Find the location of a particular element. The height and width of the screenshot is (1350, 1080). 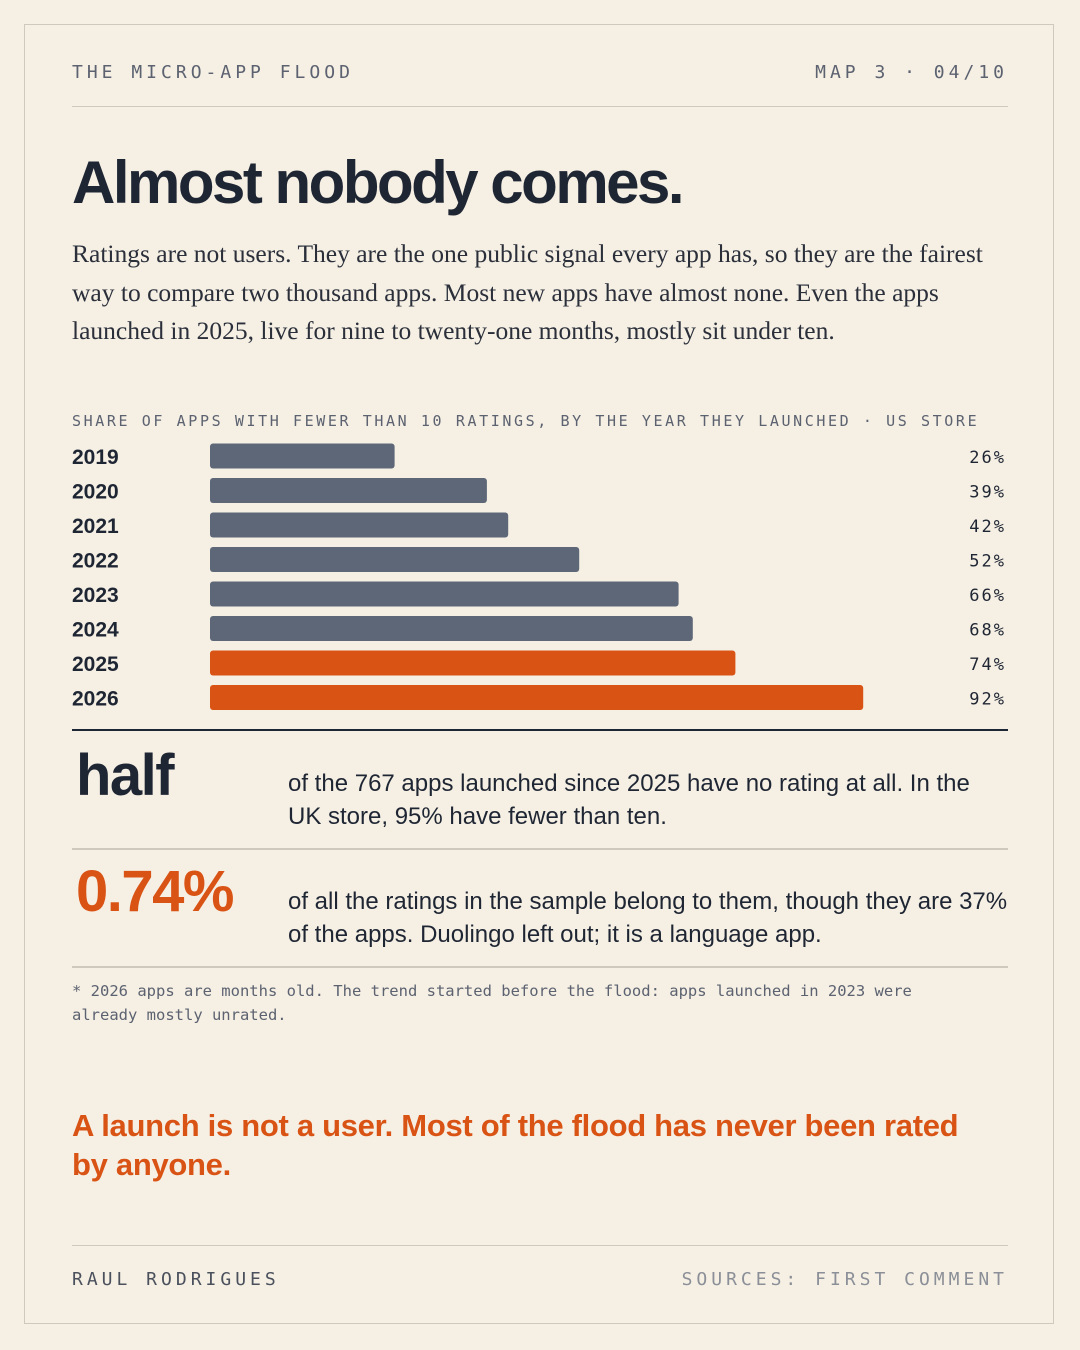

category-label: 2026 is located at coordinates (95, 699).